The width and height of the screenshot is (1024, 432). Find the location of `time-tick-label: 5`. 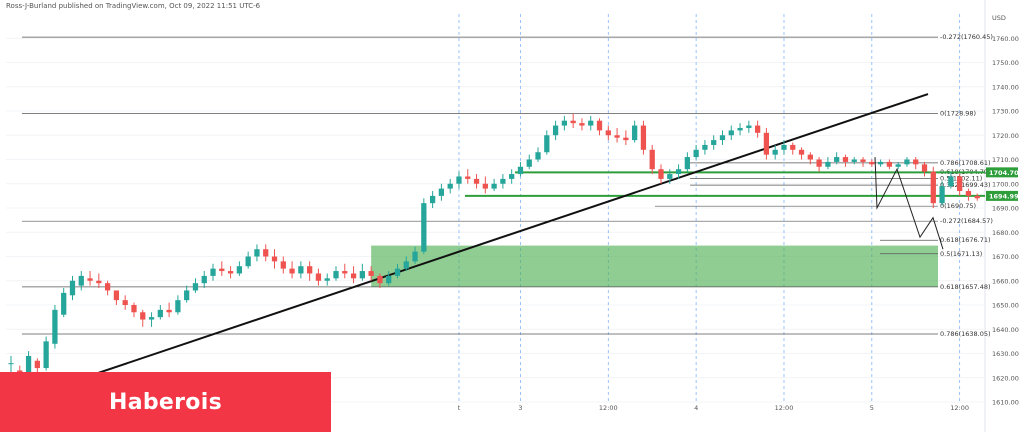

time-tick-label: 5 is located at coordinates (872, 408).